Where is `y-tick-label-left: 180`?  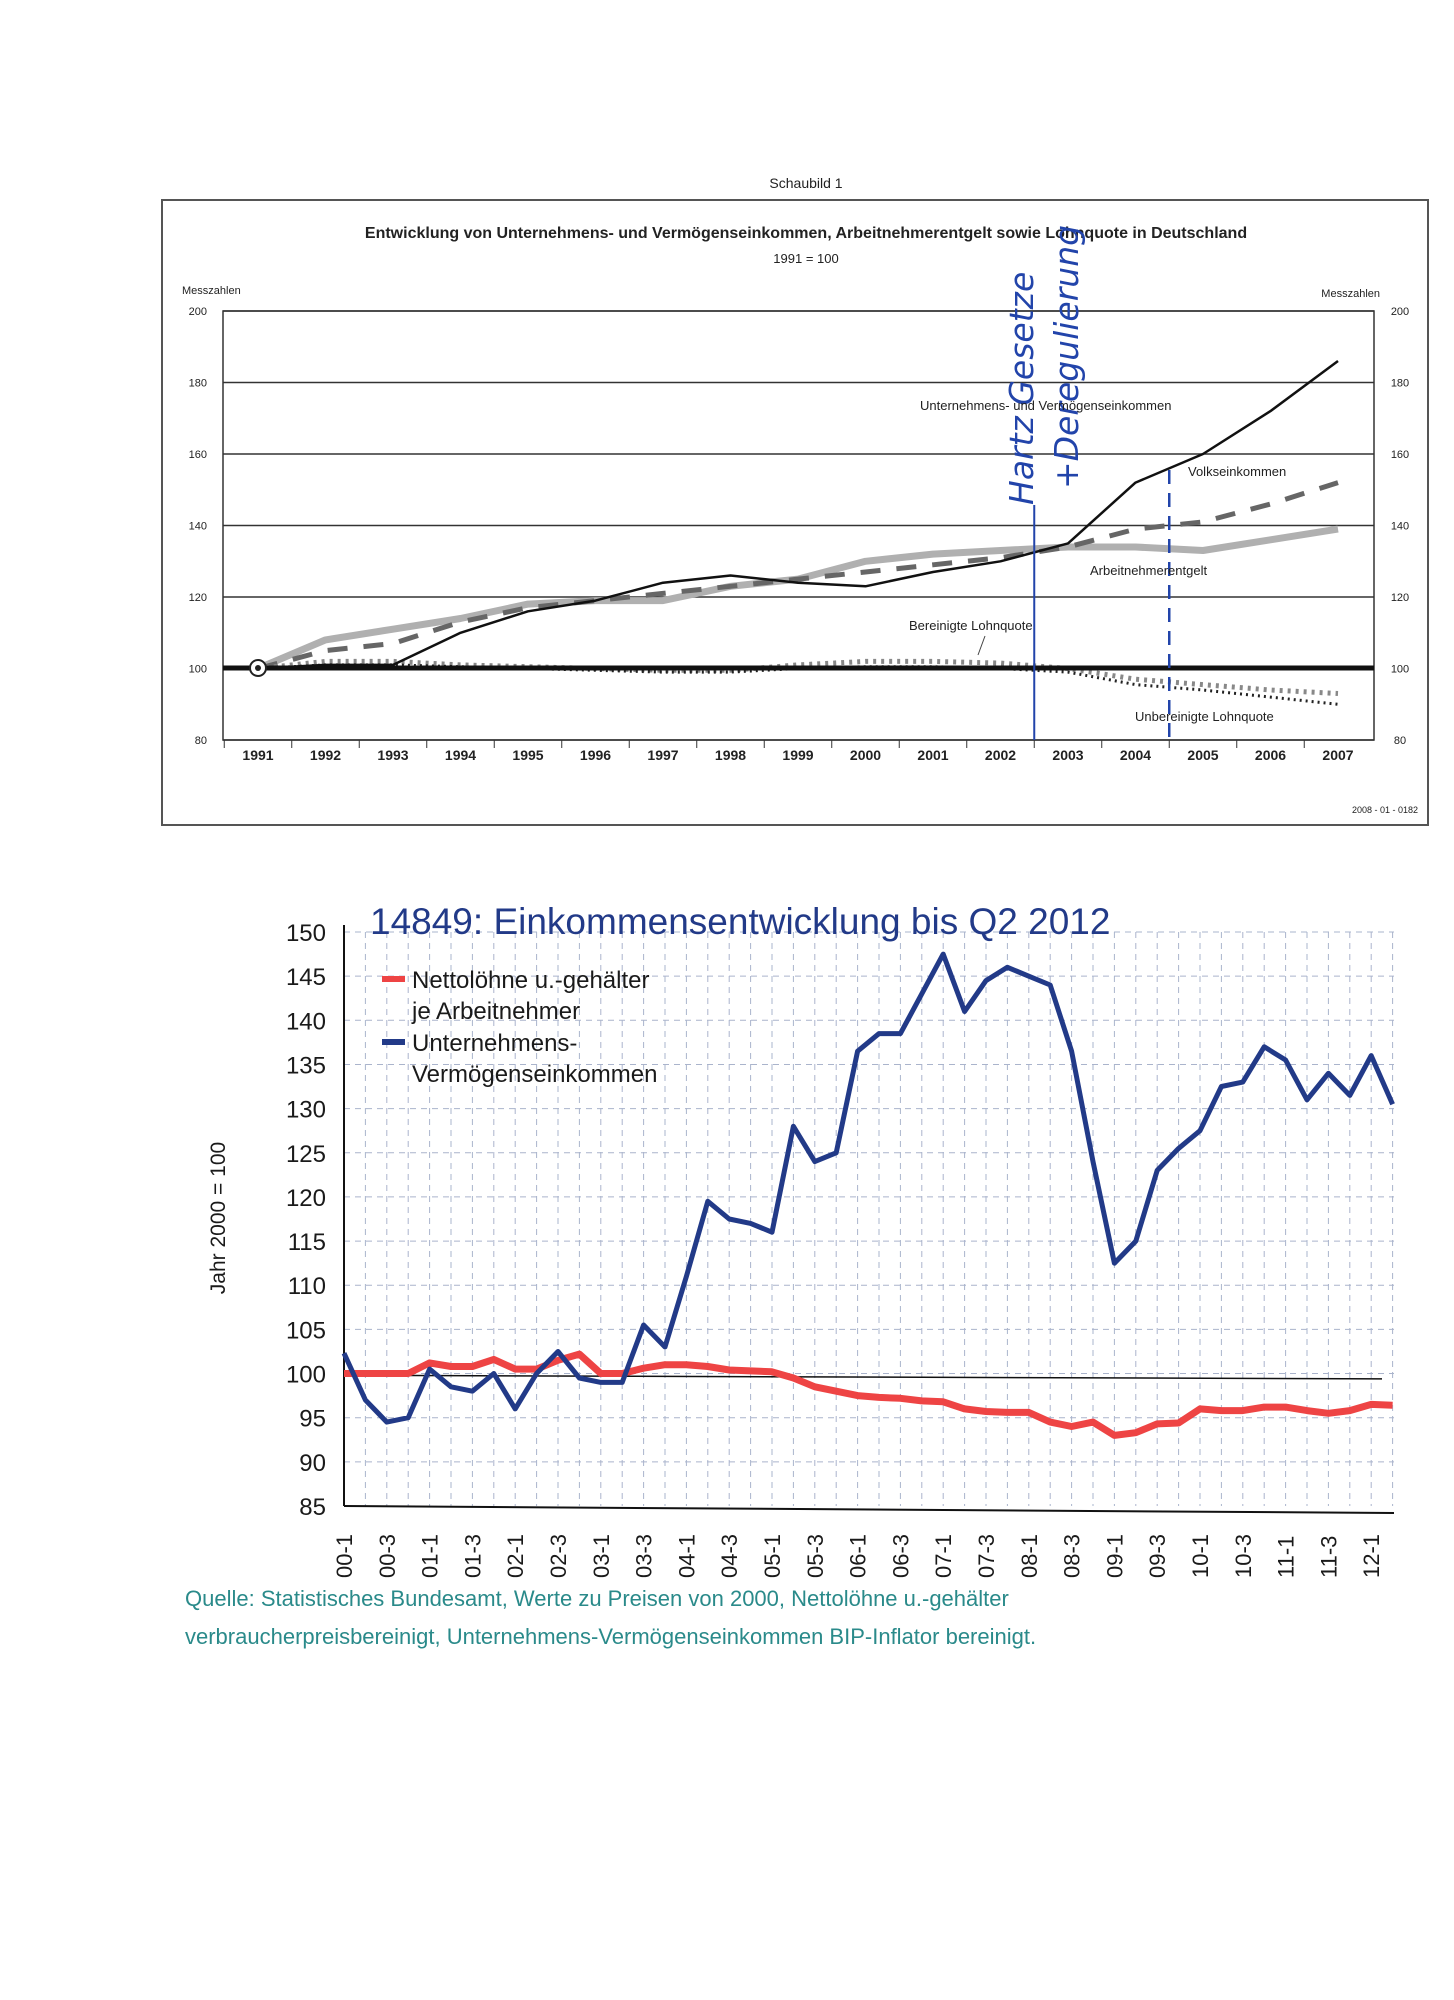 y-tick-label-left: 180 is located at coordinates (198, 384).